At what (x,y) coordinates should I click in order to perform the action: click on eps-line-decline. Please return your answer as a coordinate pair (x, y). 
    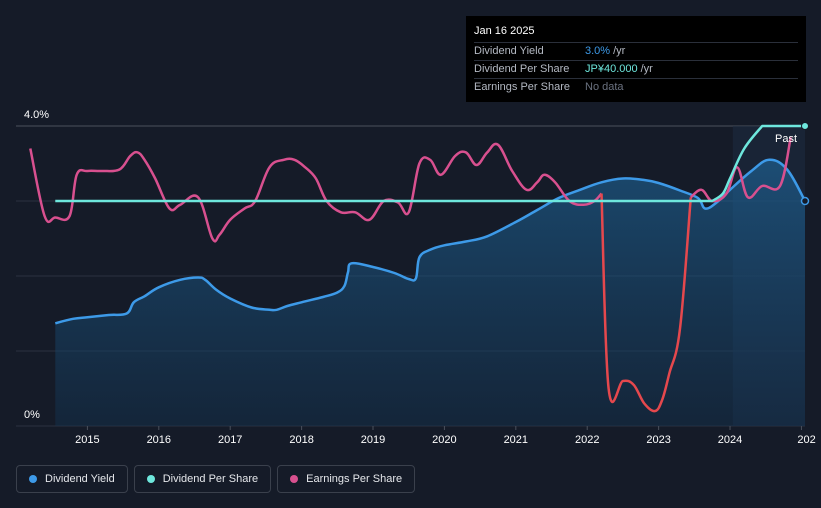
    Looking at the image, I should click on (646, 303).